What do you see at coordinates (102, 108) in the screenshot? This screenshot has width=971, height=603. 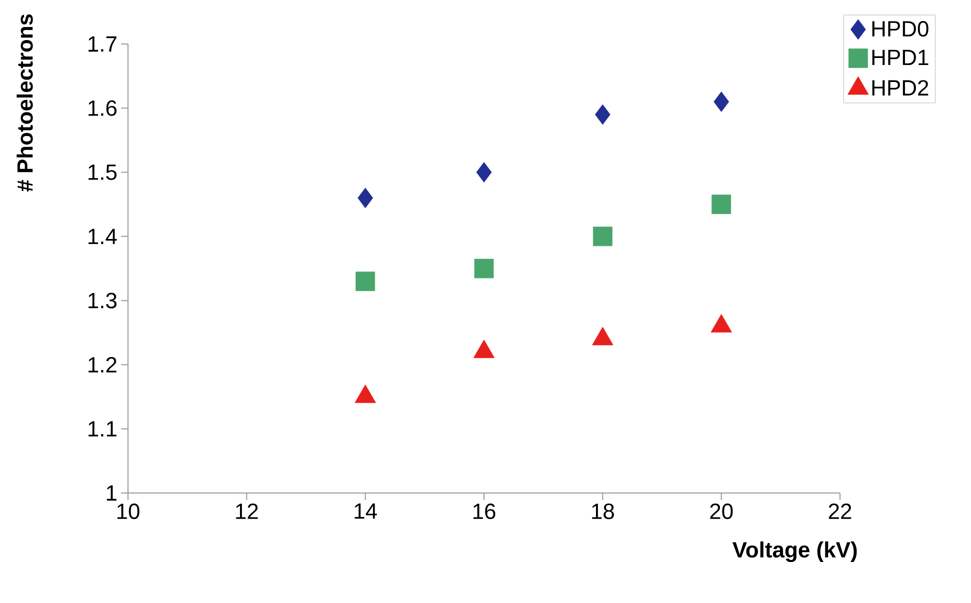 I see `y-tick-label: 1.6` at bounding box center [102, 108].